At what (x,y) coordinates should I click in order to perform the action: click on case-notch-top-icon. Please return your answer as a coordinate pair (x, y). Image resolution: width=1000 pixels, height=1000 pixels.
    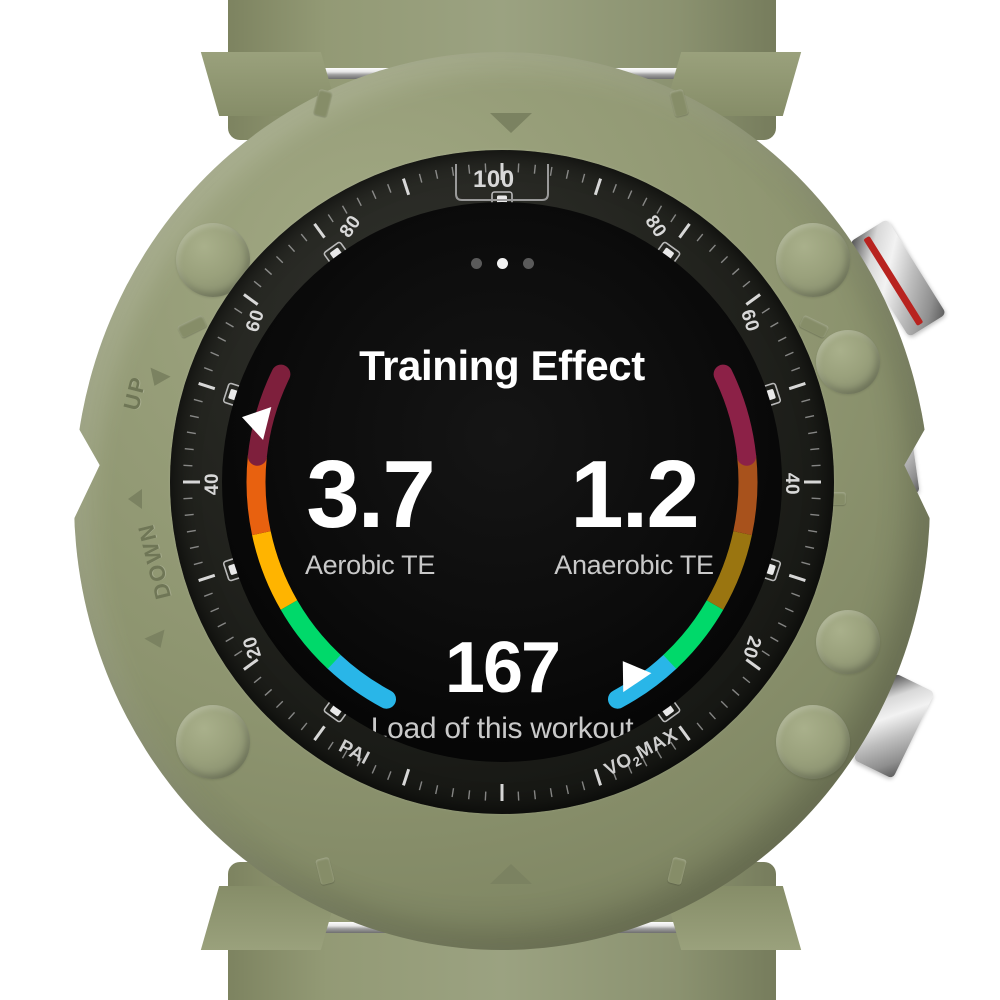
    Looking at the image, I should click on (511, 123).